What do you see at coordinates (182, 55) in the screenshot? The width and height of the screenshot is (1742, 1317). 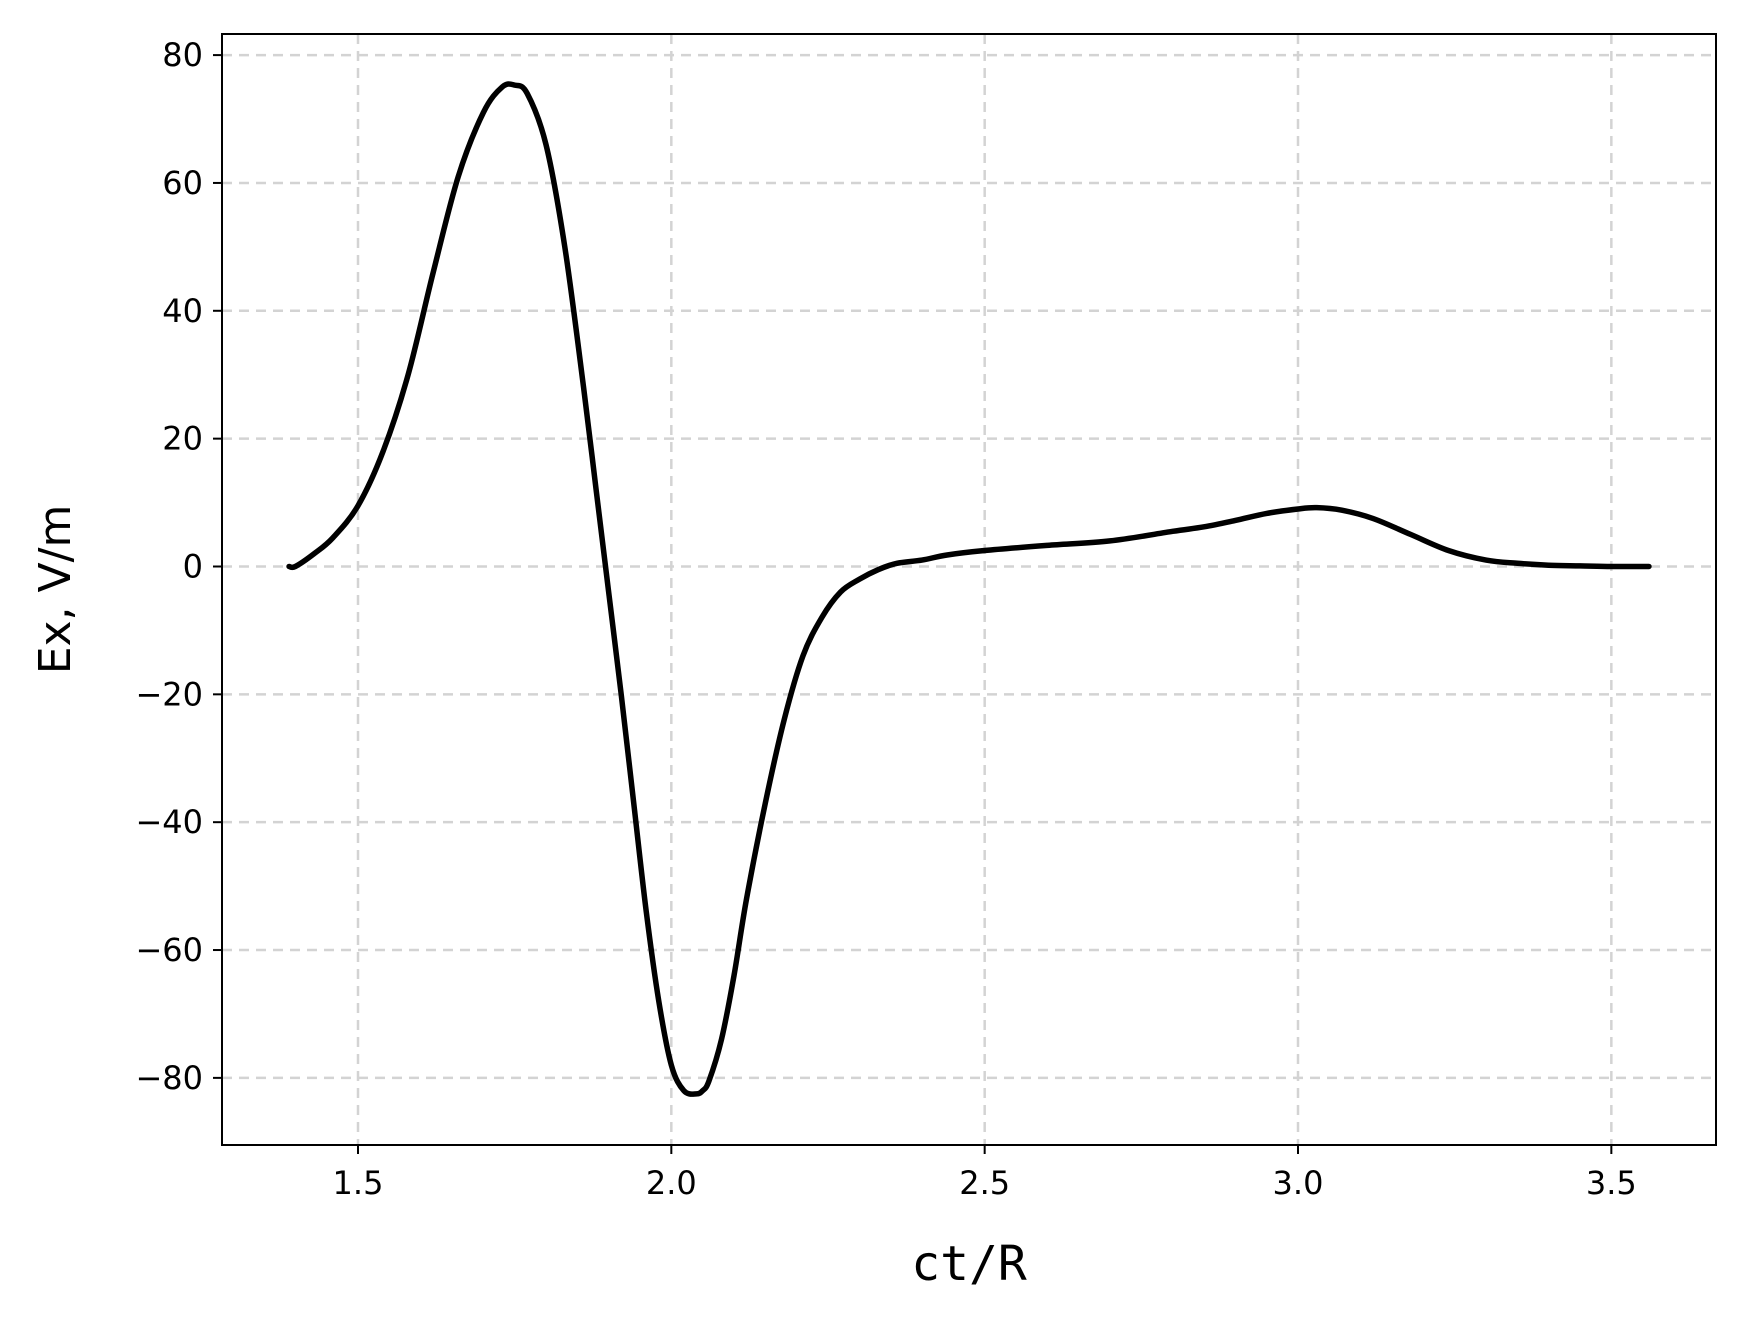 I see `y-tick-label: 80` at bounding box center [182, 55].